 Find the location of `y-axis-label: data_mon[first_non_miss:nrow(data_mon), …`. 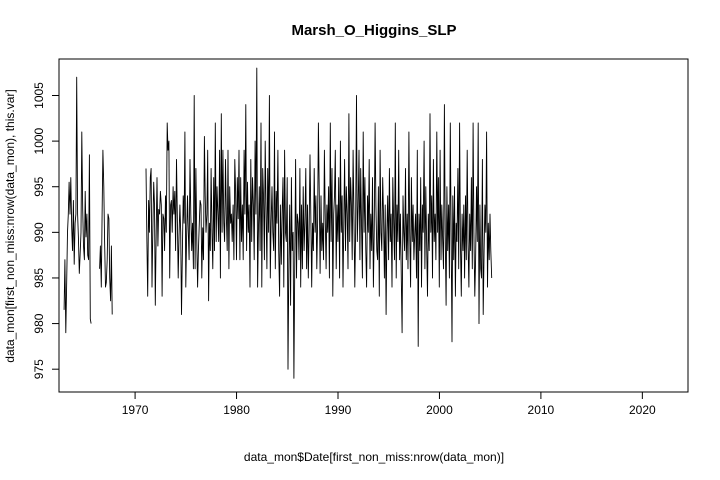

y-axis-label: data_mon[first_non_miss:nrow(data_mon), … is located at coordinates (10, 225).